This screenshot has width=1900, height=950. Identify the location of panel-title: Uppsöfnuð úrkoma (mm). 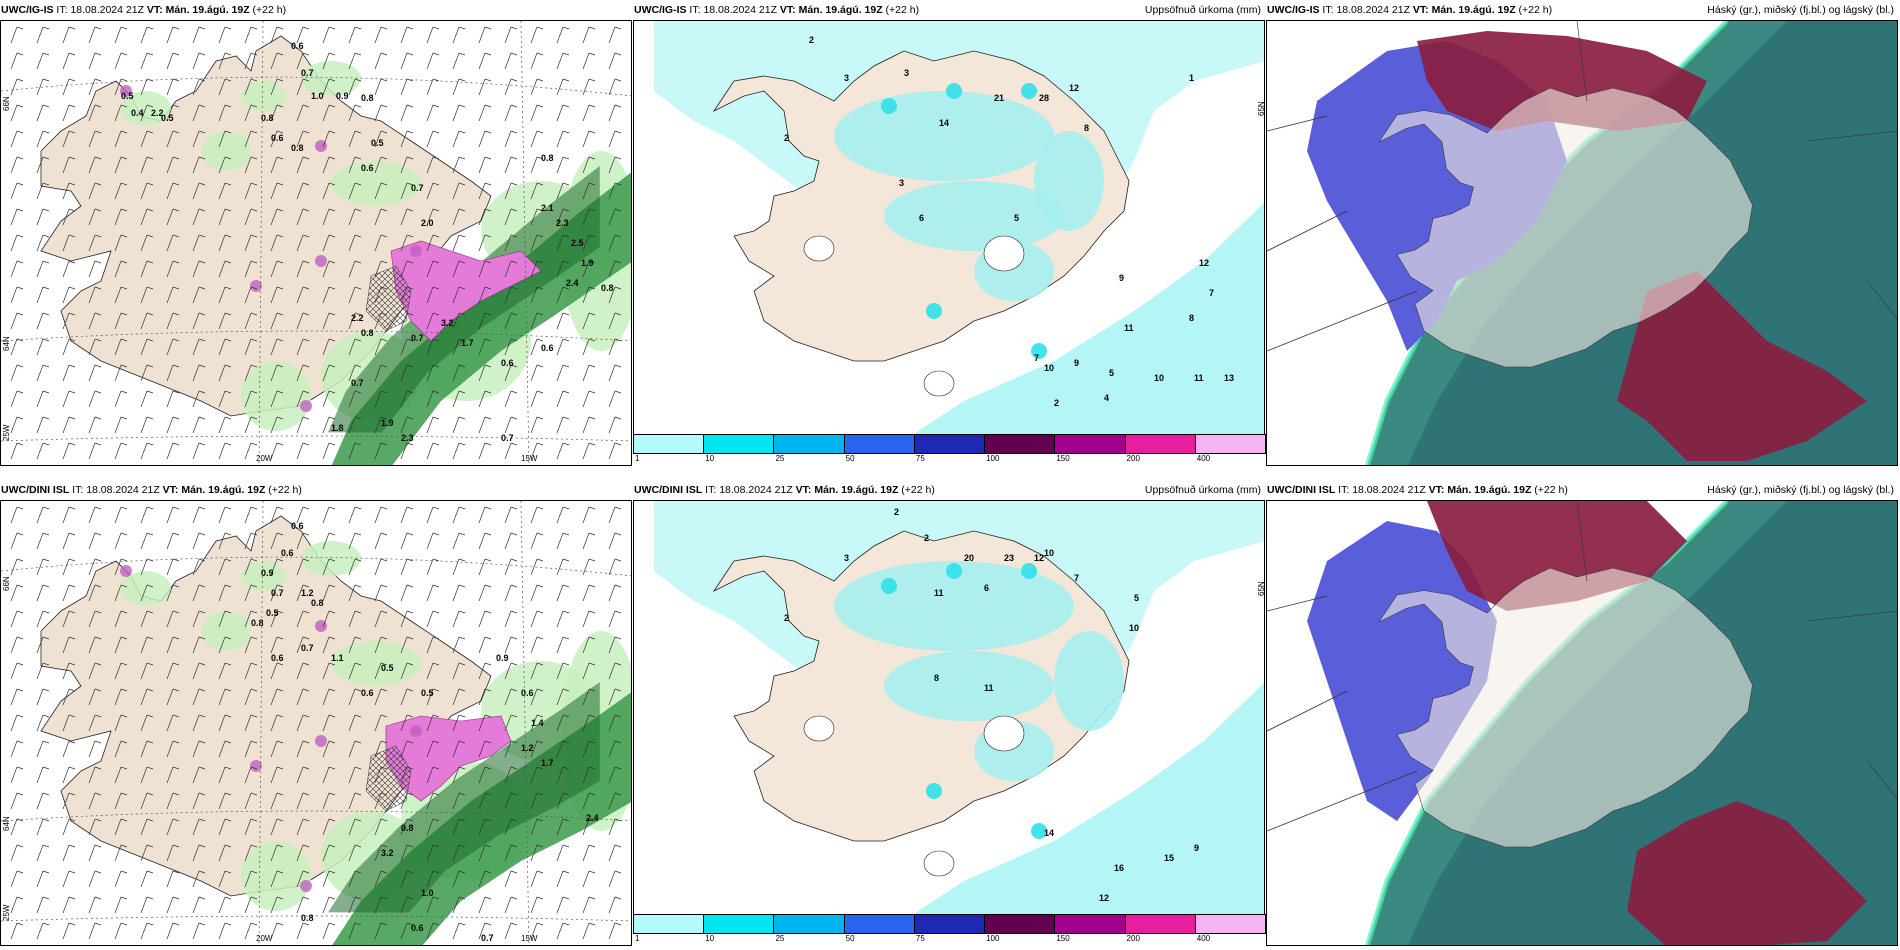
(1202, 490).